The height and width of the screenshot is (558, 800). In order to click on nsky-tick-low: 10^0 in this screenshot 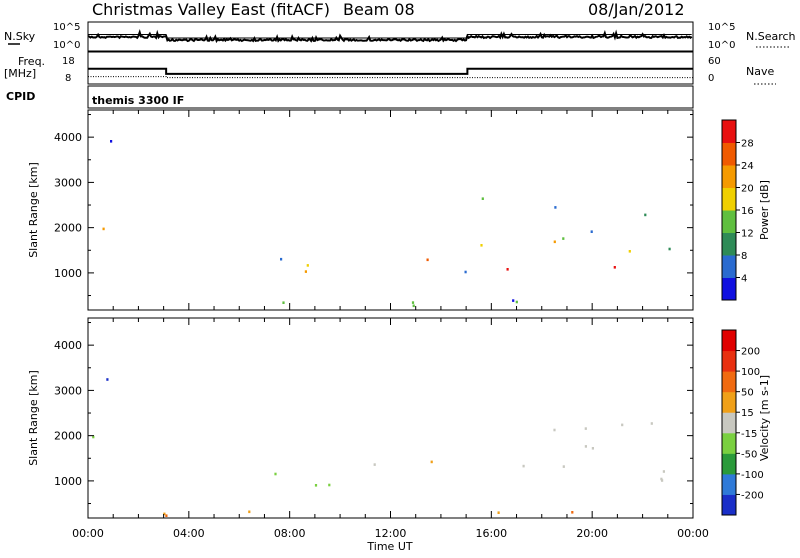, I will do `click(66, 45)`.